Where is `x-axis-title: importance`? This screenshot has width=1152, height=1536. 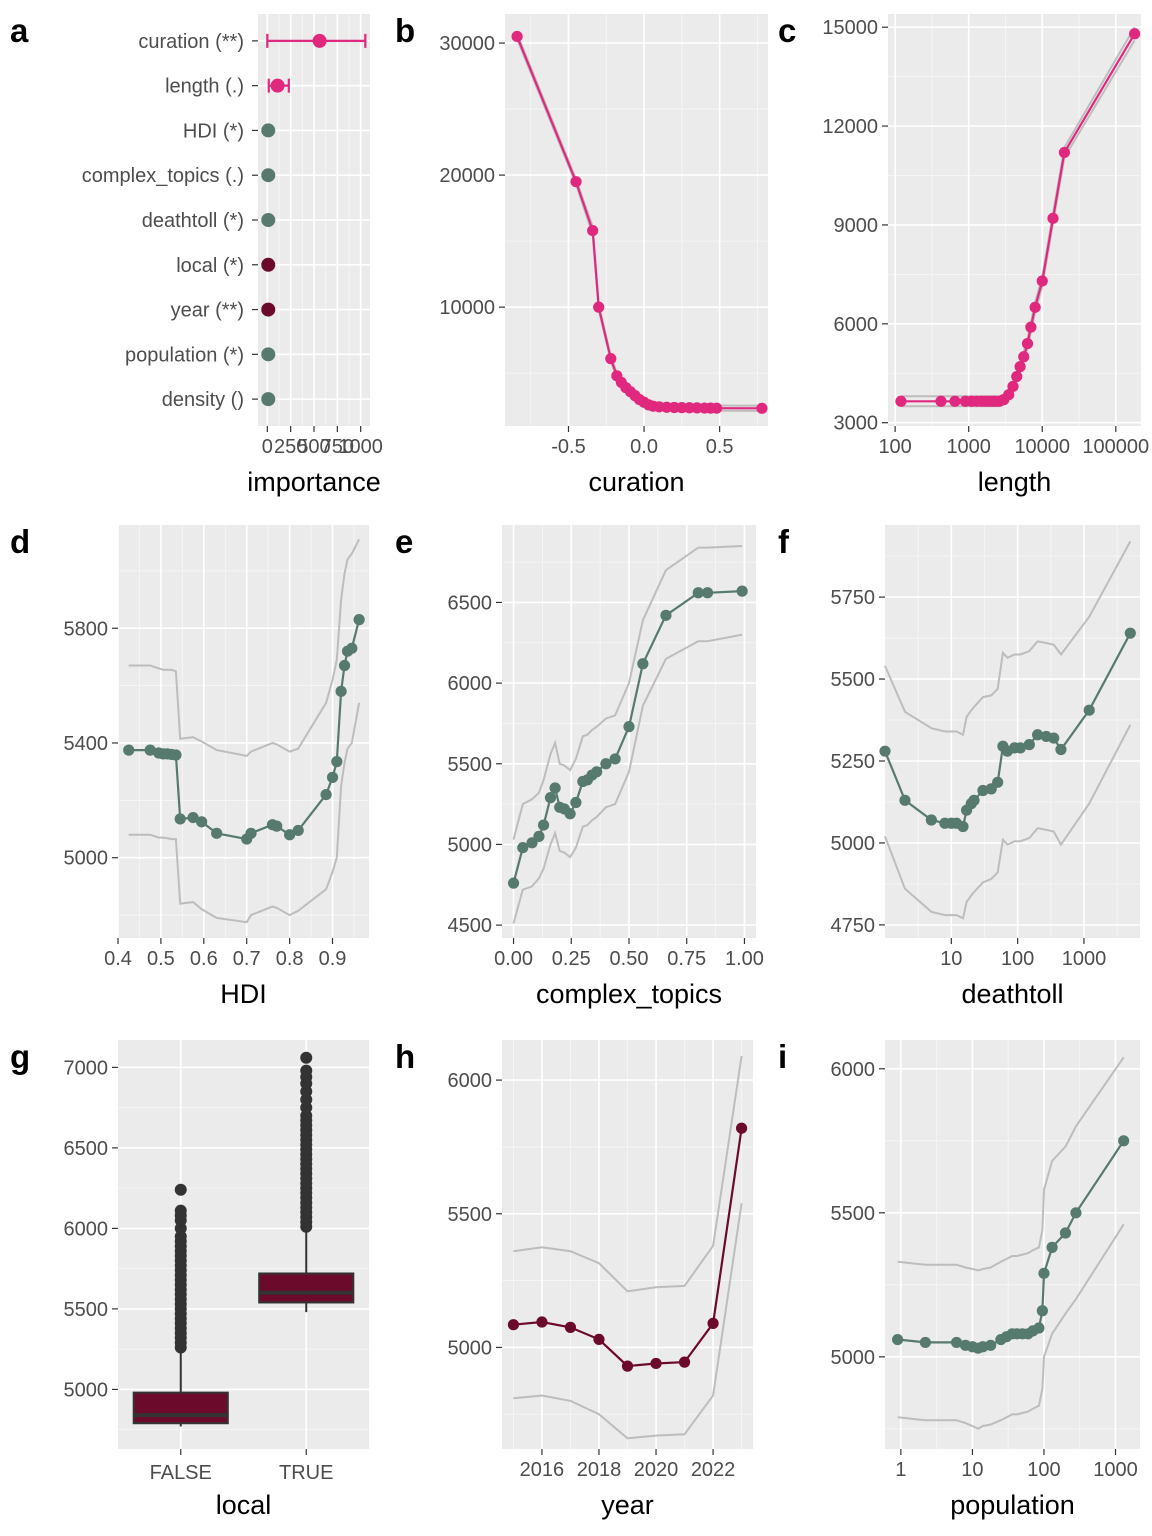
x-axis-title: importance is located at coordinates (314, 482).